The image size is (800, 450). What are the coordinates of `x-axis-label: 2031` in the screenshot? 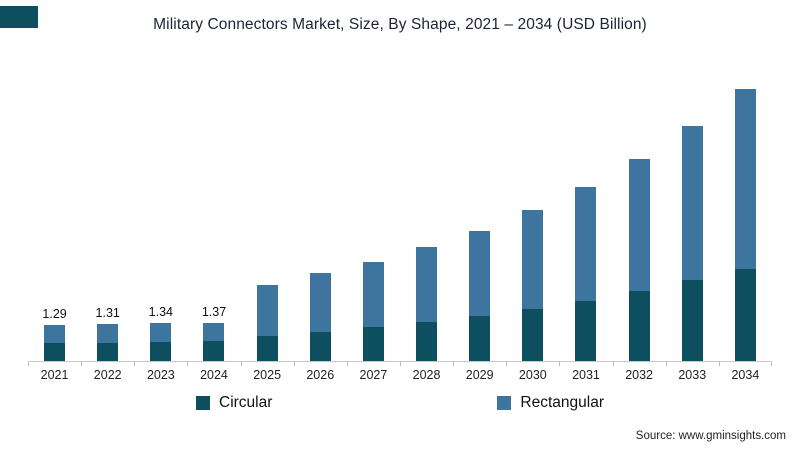 It's located at (586, 375).